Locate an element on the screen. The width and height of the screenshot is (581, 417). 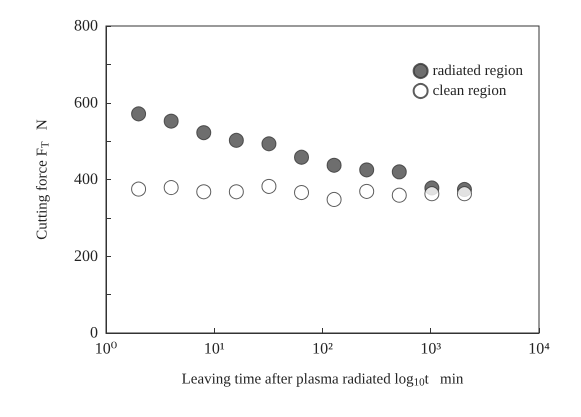
legend-label: radiated region is located at coordinates (478, 71).